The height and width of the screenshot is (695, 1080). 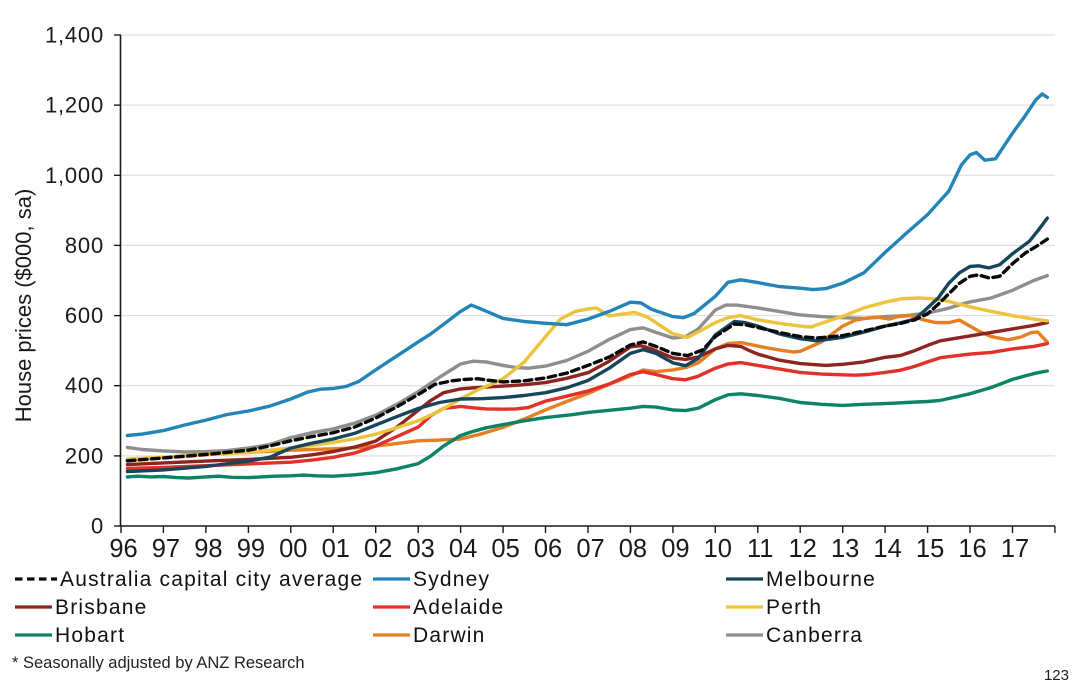 What do you see at coordinates (845, 549) in the screenshot?
I see `svg-text: 13` at bounding box center [845, 549].